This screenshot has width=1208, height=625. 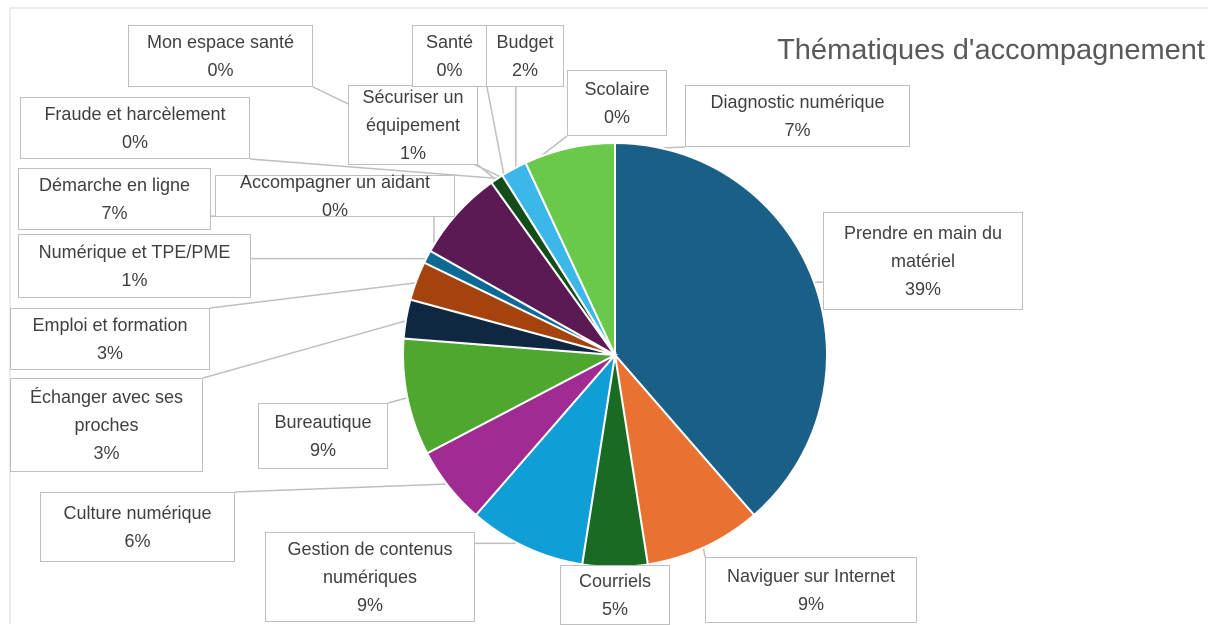 What do you see at coordinates (615, 581) in the screenshot?
I see `label-name: Courriels` at bounding box center [615, 581].